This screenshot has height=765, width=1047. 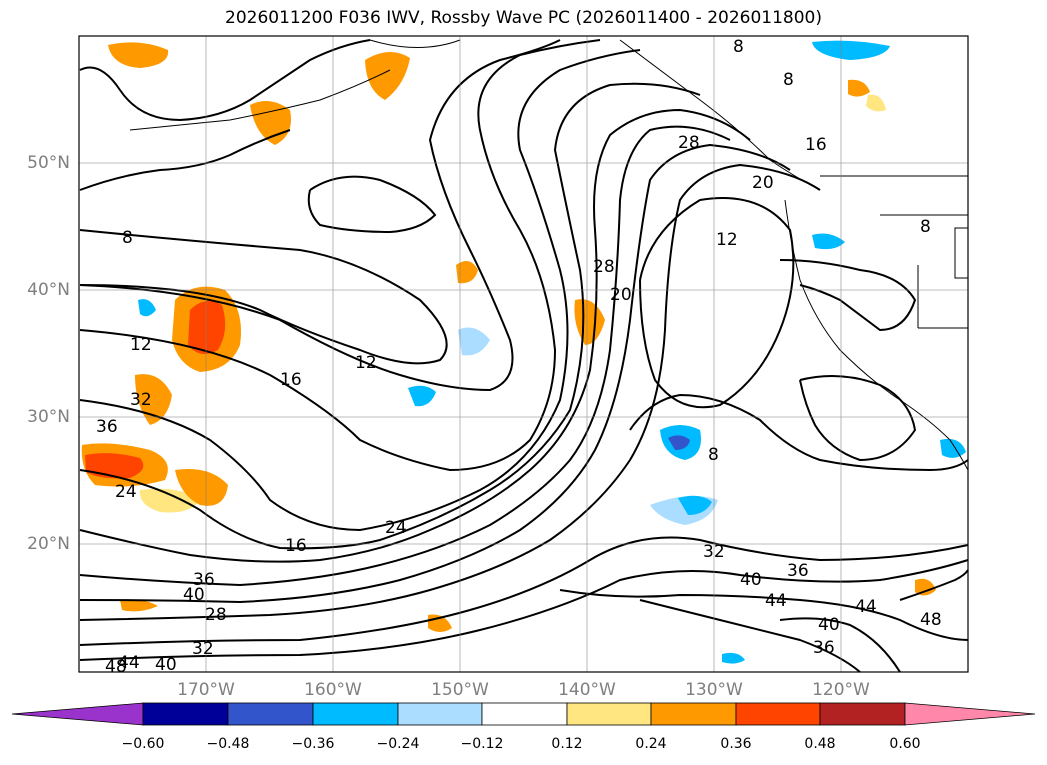 What do you see at coordinates (201, 487) in the screenshot?
I see `shade-blob-south2-orange` at bounding box center [201, 487].